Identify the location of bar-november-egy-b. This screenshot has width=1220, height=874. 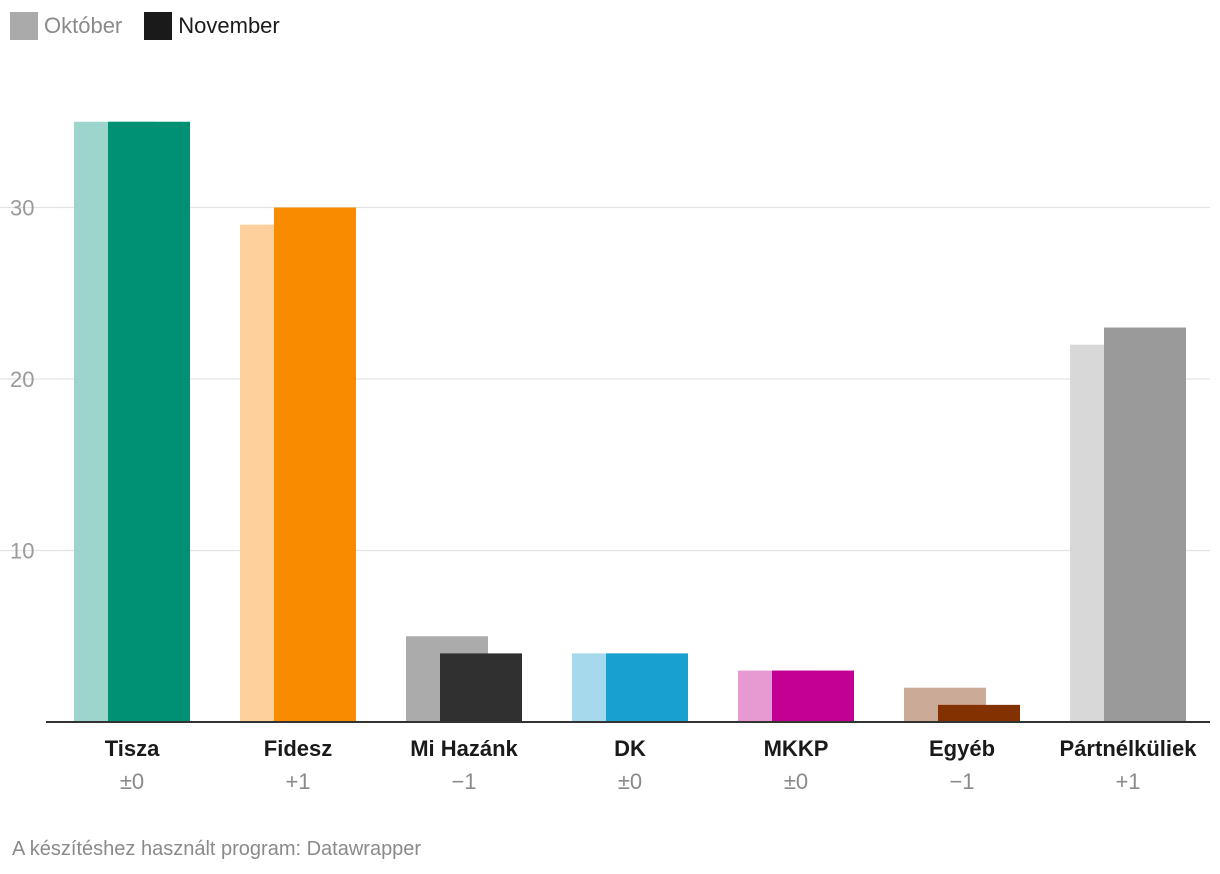
(979, 713).